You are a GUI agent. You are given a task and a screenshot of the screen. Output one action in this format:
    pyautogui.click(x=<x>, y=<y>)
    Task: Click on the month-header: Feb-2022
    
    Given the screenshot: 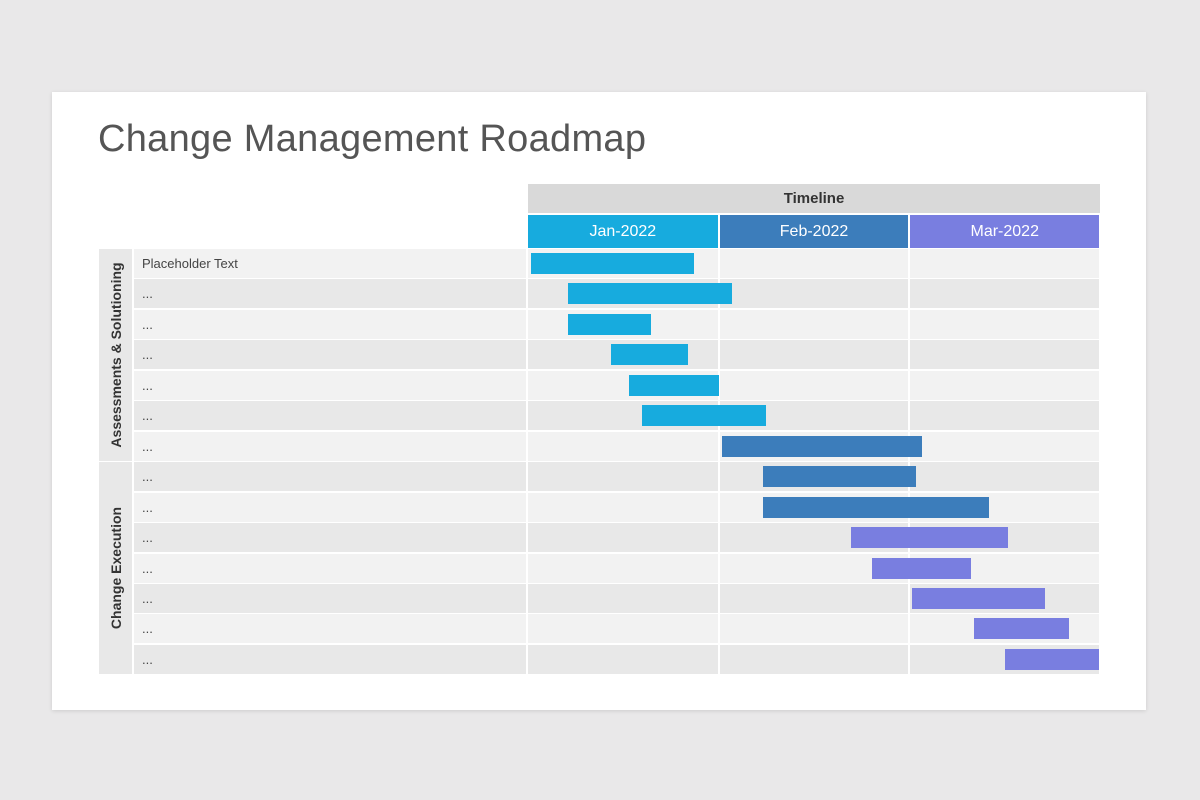 What is the action you would take?
    pyautogui.click(x=814, y=231)
    